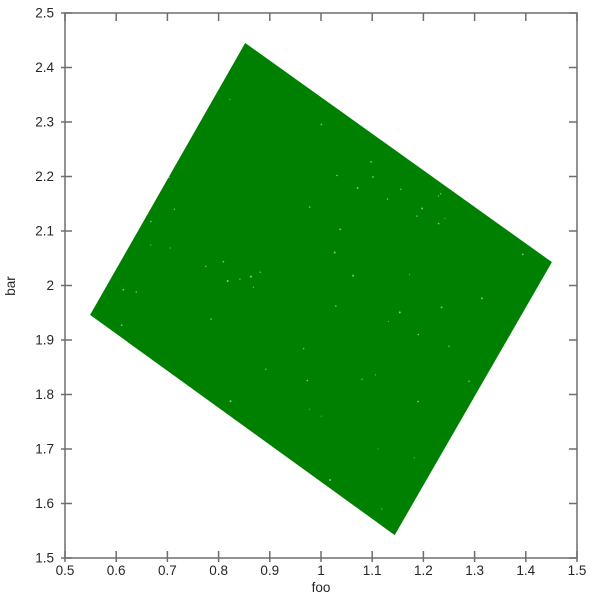 The width and height of the screenshot is (600, 600). Describe the element at coordinates (65, 570) in the screenshot. I see `x-tick-label: 0.5` at that location.